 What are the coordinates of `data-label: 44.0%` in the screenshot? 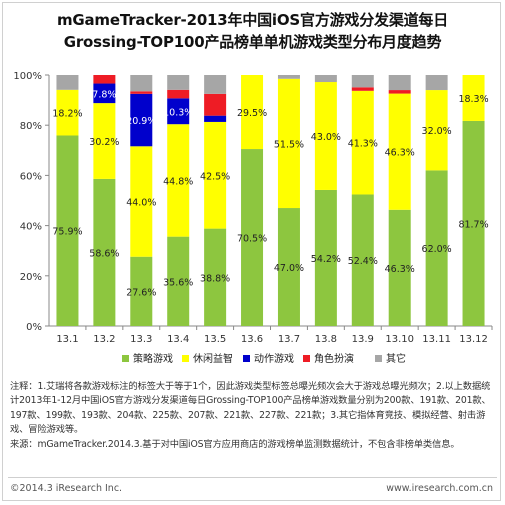 It's located at (141, 203).